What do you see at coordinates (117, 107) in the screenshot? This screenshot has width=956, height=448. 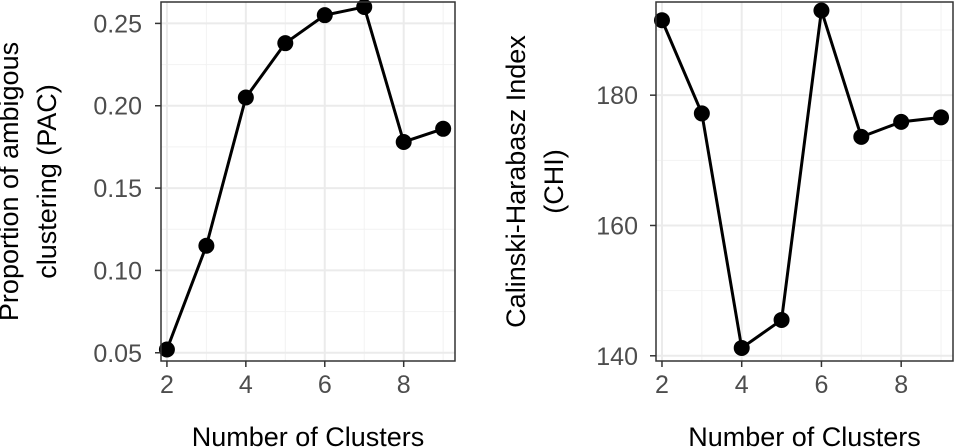 I see `pac-y-tick-label: 0.20` at bounding box center [117, 107].